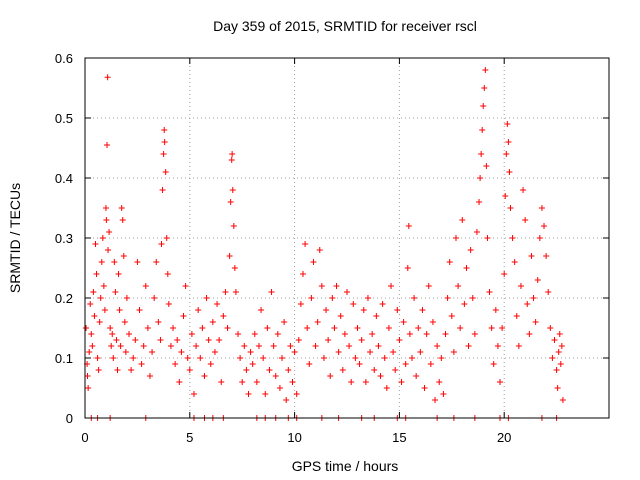 Image resolution: width=640 pixels, height=480 pixels. I want to click on x-tick-labels: 0 5 10 15 20, so click(296, 437).